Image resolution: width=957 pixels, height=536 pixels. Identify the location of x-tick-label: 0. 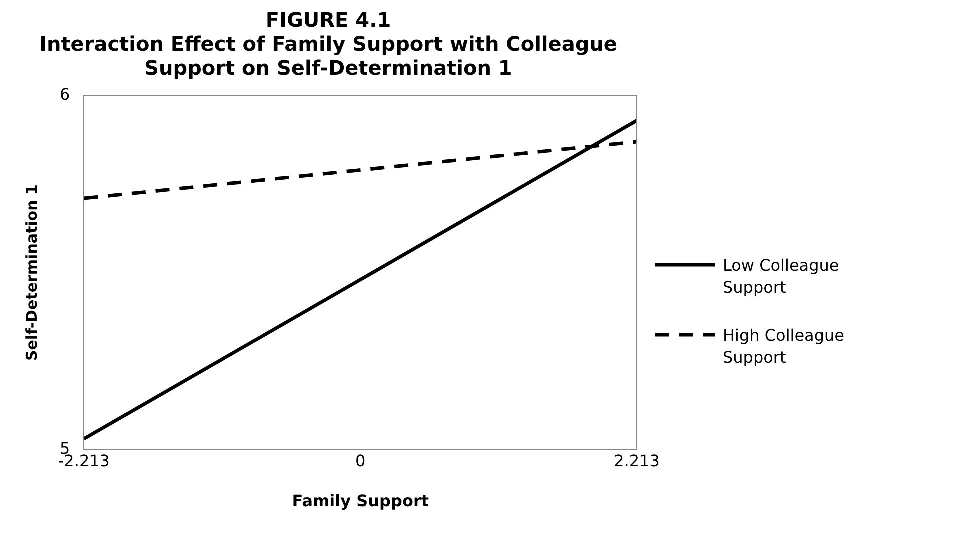
(360, 460).